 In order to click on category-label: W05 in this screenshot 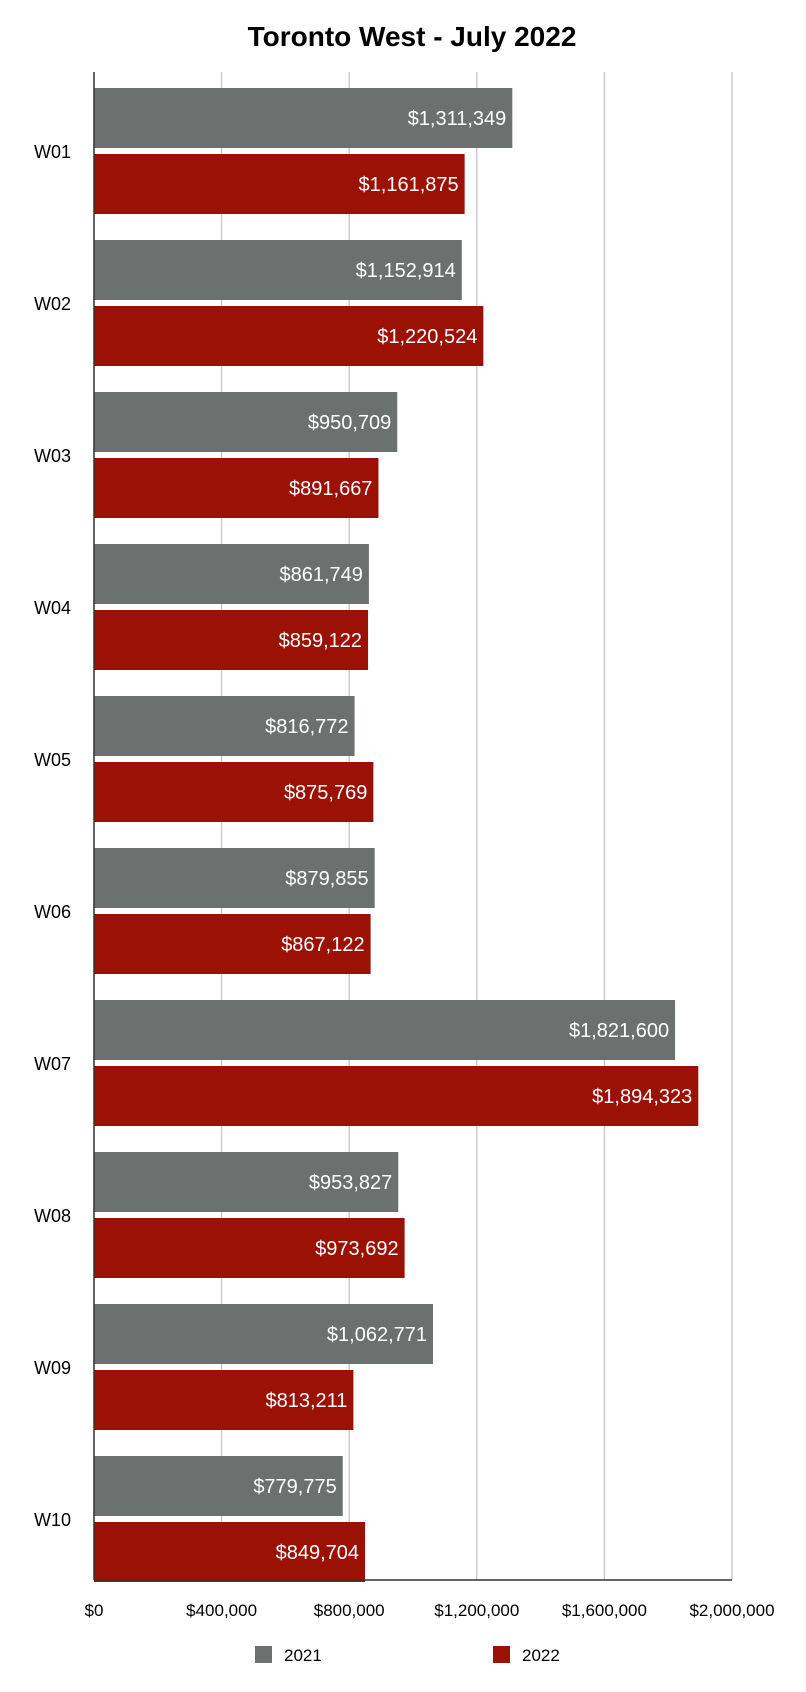, I will do `click(52, 760)`.